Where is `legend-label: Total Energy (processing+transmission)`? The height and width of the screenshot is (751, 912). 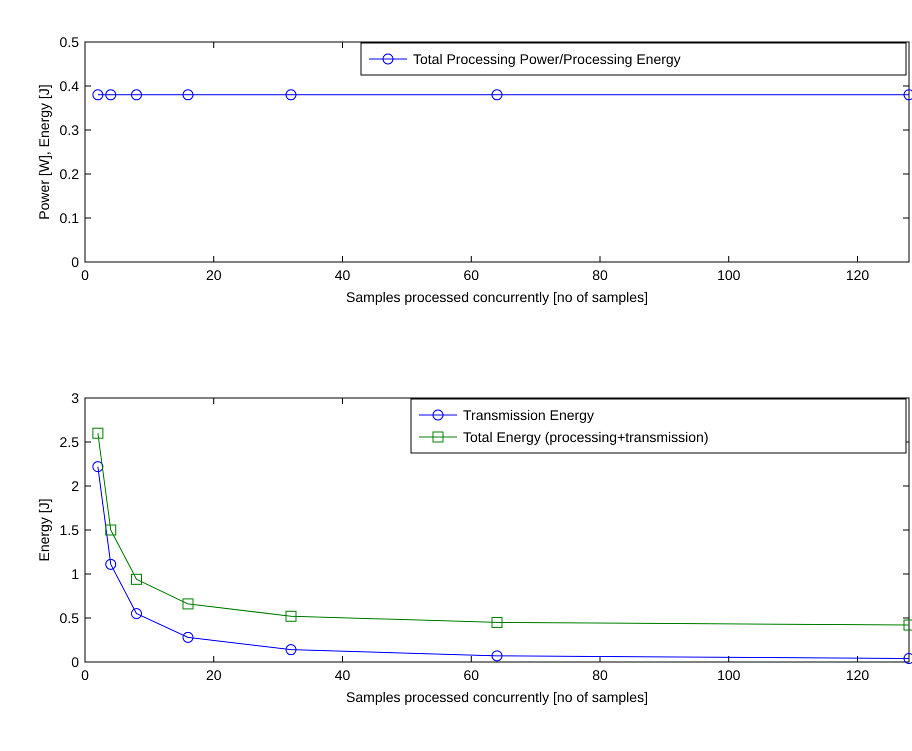 legend-label: Total Energy (processing+transmission) is located at coordinates (585, 437).